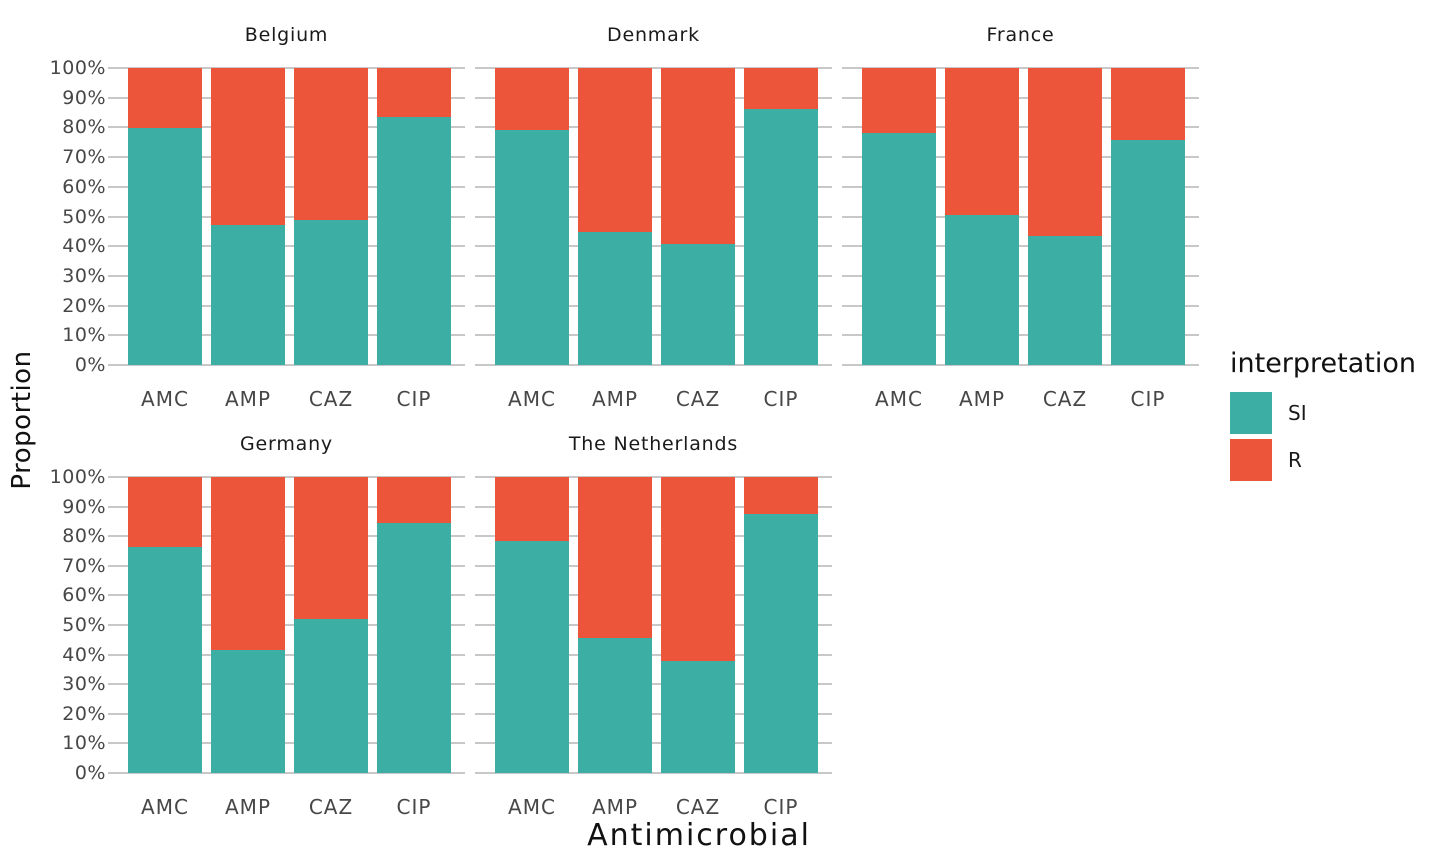  What do you see at coordinates (698, 625) in the screenshot?
I see `bar-the-netherlands-caz` at bounding box center [698, 625].